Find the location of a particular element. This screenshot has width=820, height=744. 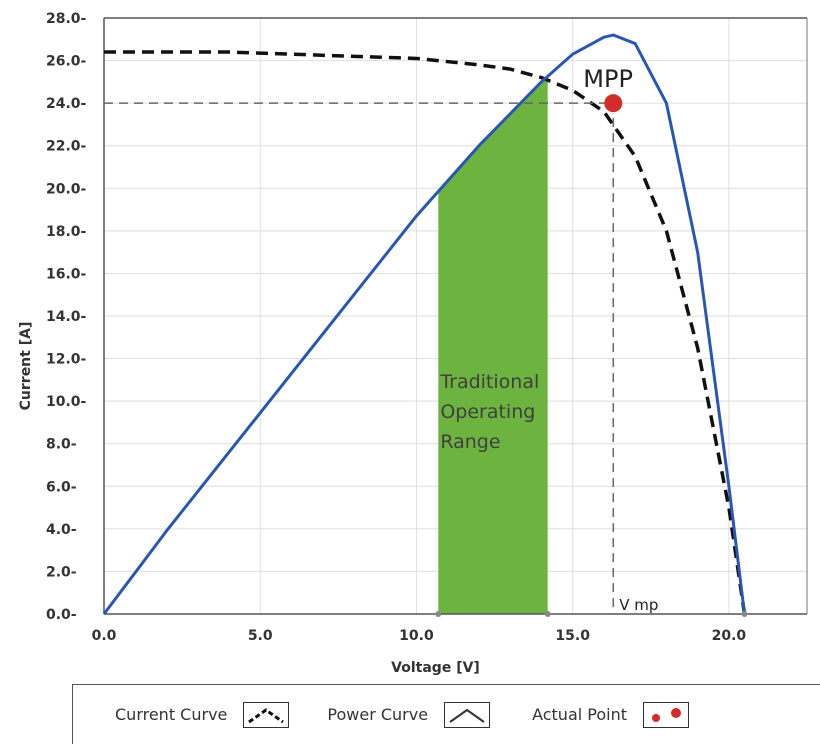

red-dots-icon is located at coordinates (666, 714).